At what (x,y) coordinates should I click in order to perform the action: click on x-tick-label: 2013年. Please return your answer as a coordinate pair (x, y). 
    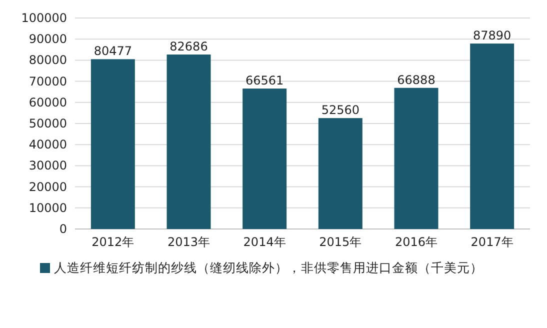
    Looking at the image, I should click on (188, 242).